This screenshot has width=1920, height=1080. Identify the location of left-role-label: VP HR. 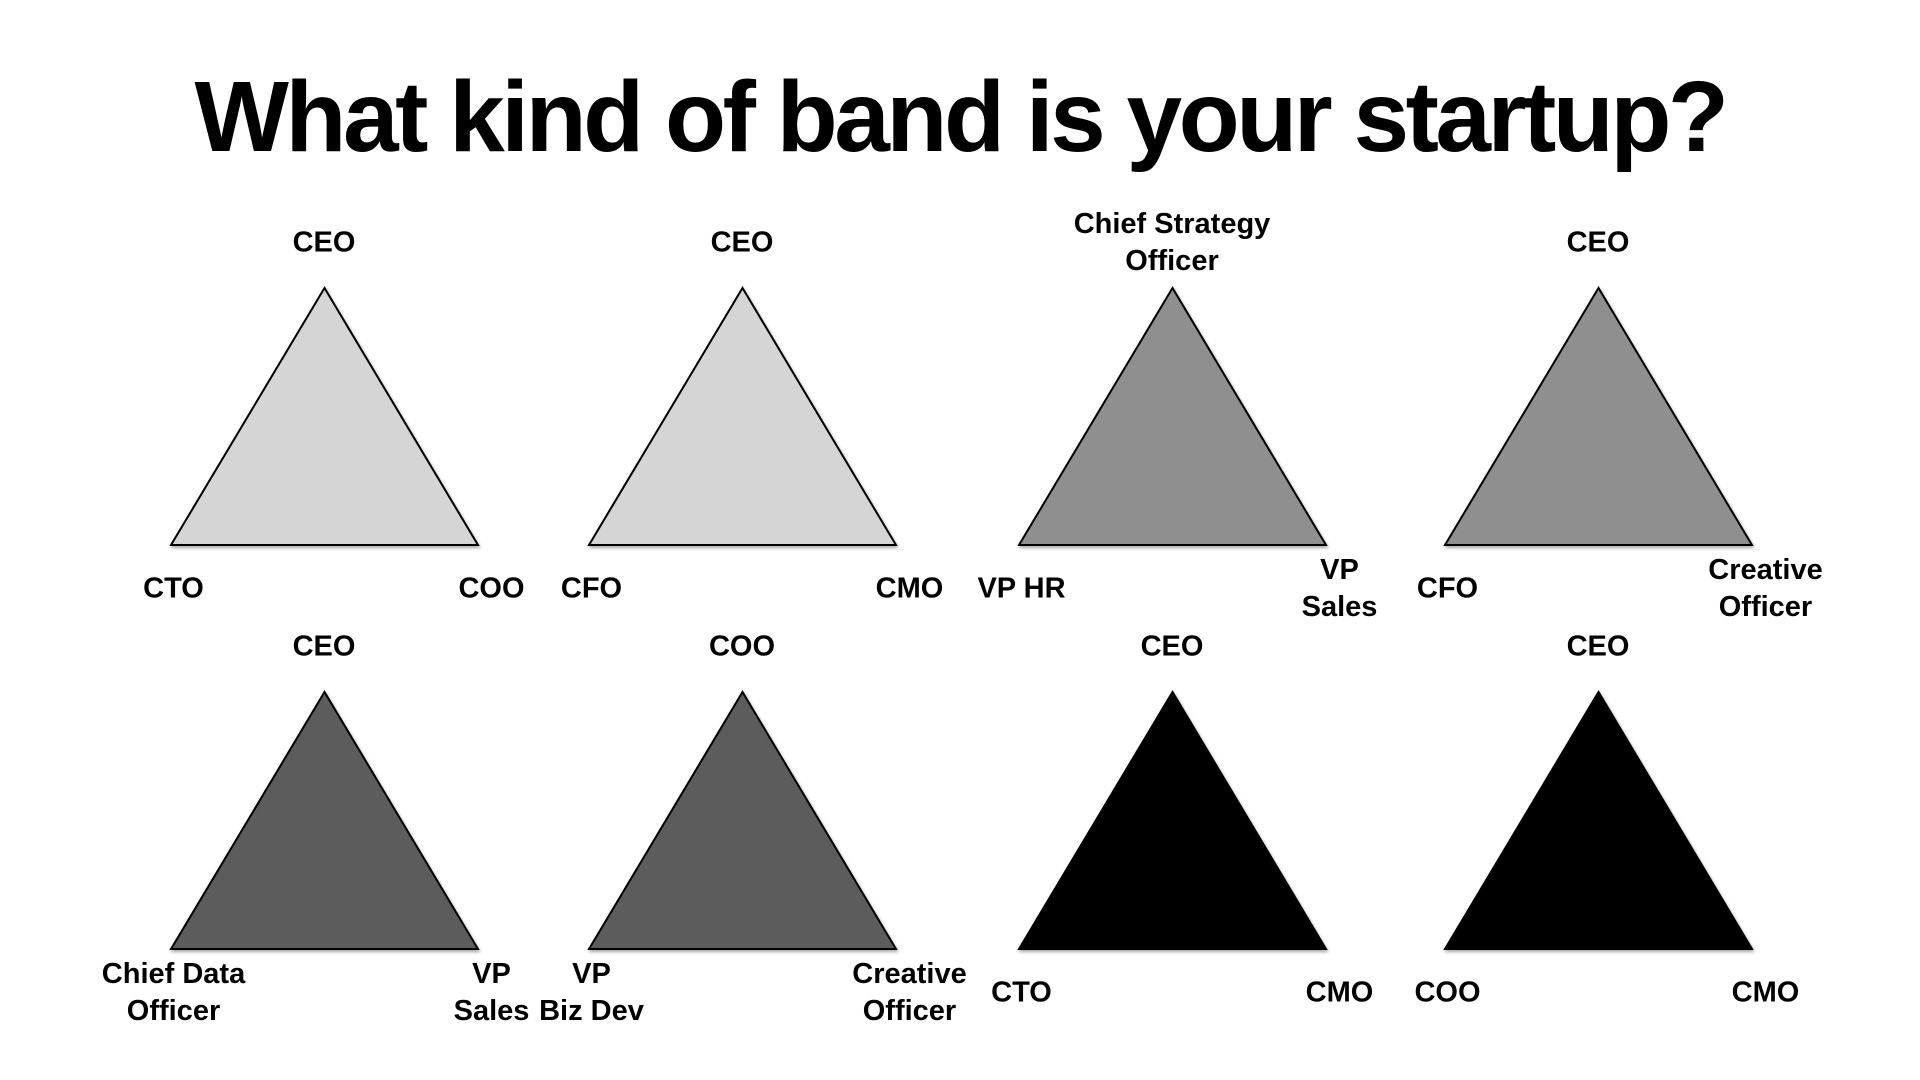
(1021, 588).